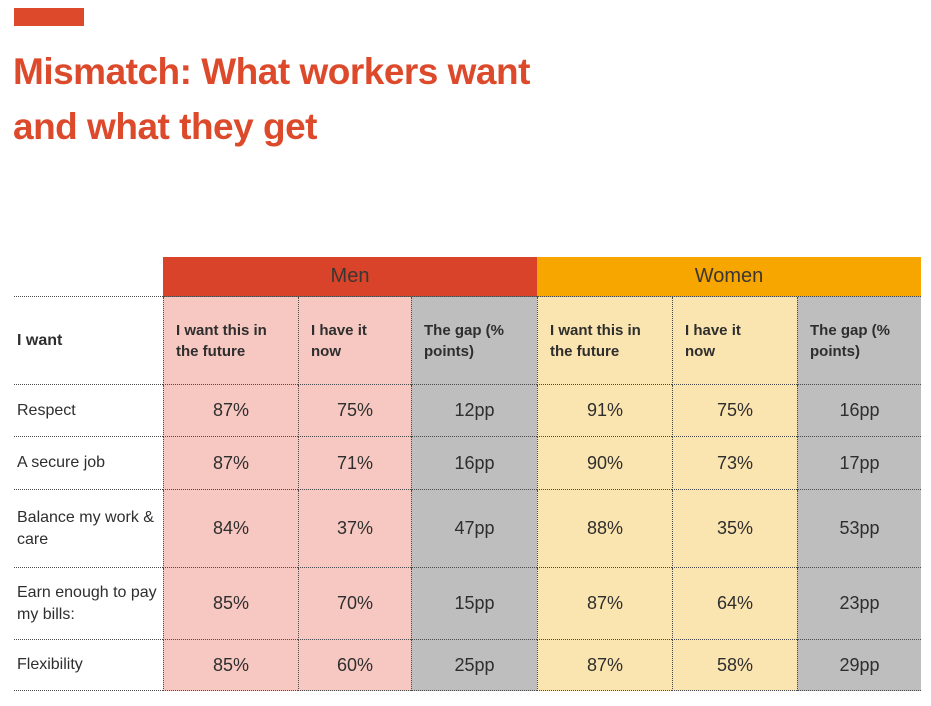  What do you see at coordinates (474, 529) in the screenshot?
I see `cell-men-gap: 47pp` at bounding box center [474, 529].